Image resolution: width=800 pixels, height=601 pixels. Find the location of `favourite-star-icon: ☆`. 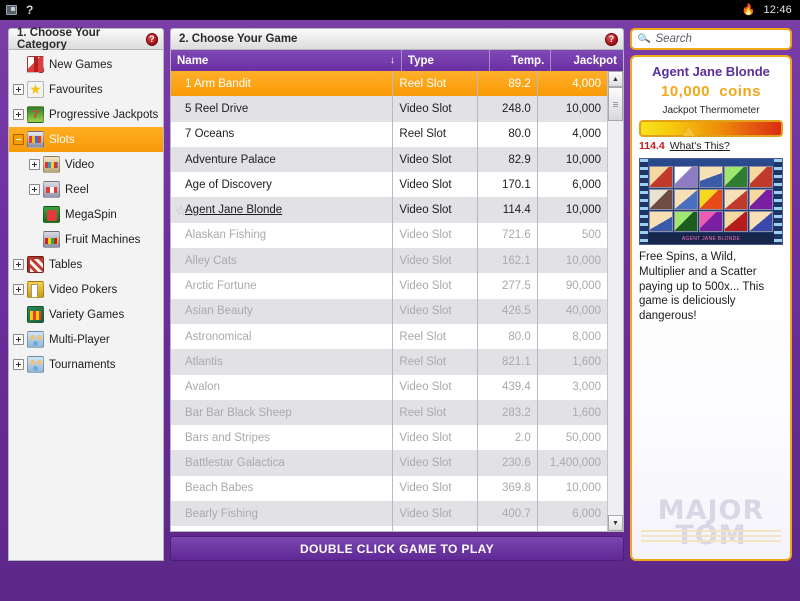

favourite-star-icon: ☆ is located at coordinates (181, 210).